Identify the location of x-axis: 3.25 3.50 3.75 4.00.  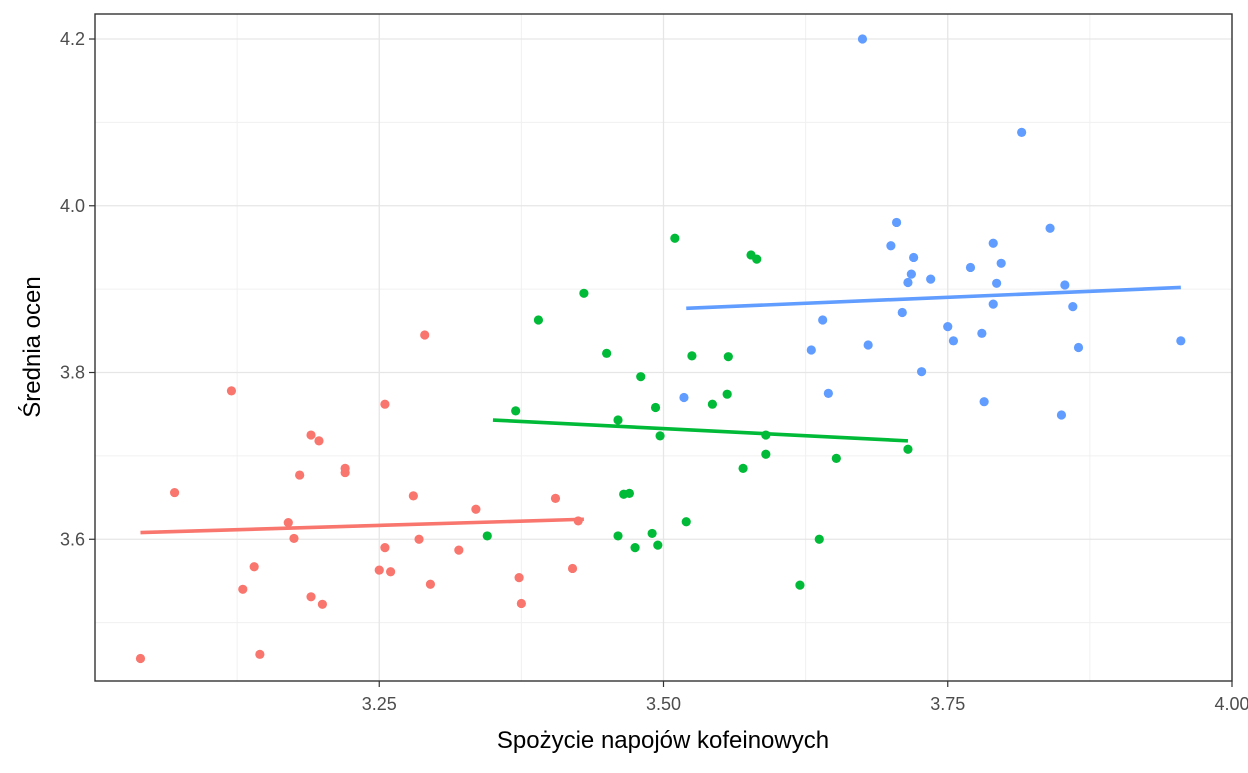
(805, 697).